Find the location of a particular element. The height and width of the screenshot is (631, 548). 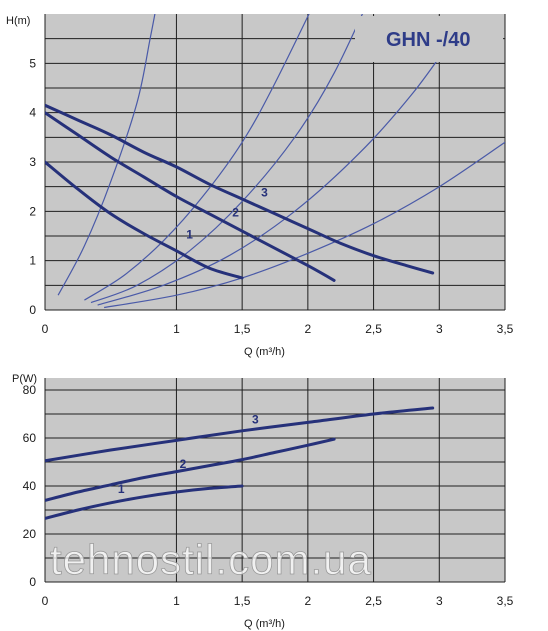

y-tick-label: 3 is located at coordinates (32, 162).